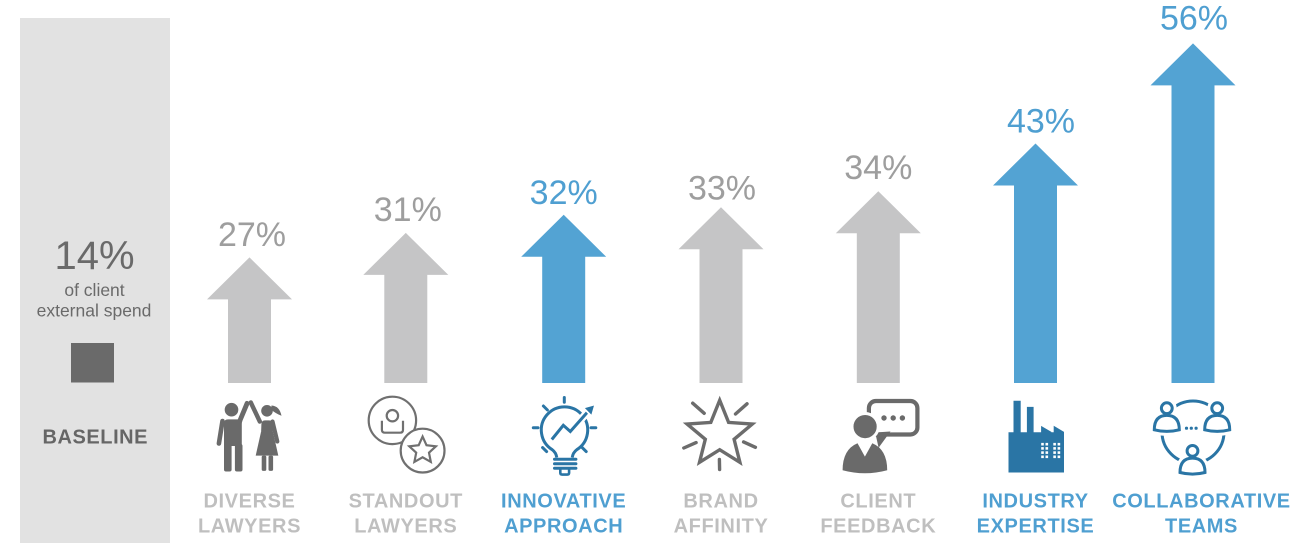 This screenshot has width=1305, height=552. I want to click on svg-text: of client, so click(94, 290).